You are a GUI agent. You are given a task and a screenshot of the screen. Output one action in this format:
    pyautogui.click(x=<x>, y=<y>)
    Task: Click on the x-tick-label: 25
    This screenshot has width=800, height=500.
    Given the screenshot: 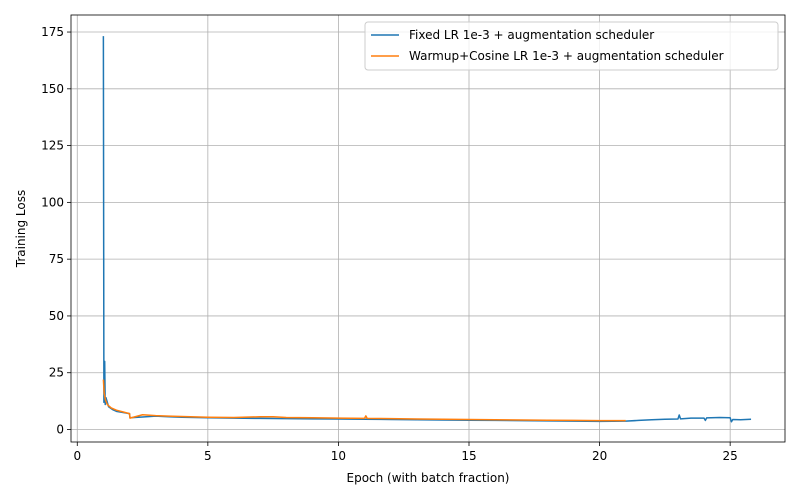 What is the action you would take?
    pyautogui.click(x=730, y=456)
    